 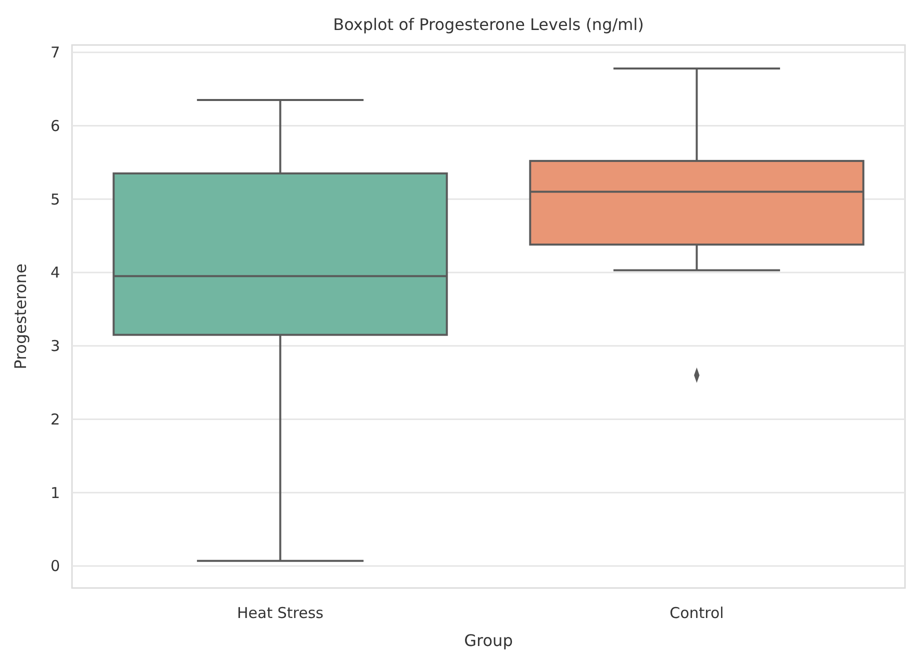 I want to click on y-tick-label: 1, so click(x=55, y=493).